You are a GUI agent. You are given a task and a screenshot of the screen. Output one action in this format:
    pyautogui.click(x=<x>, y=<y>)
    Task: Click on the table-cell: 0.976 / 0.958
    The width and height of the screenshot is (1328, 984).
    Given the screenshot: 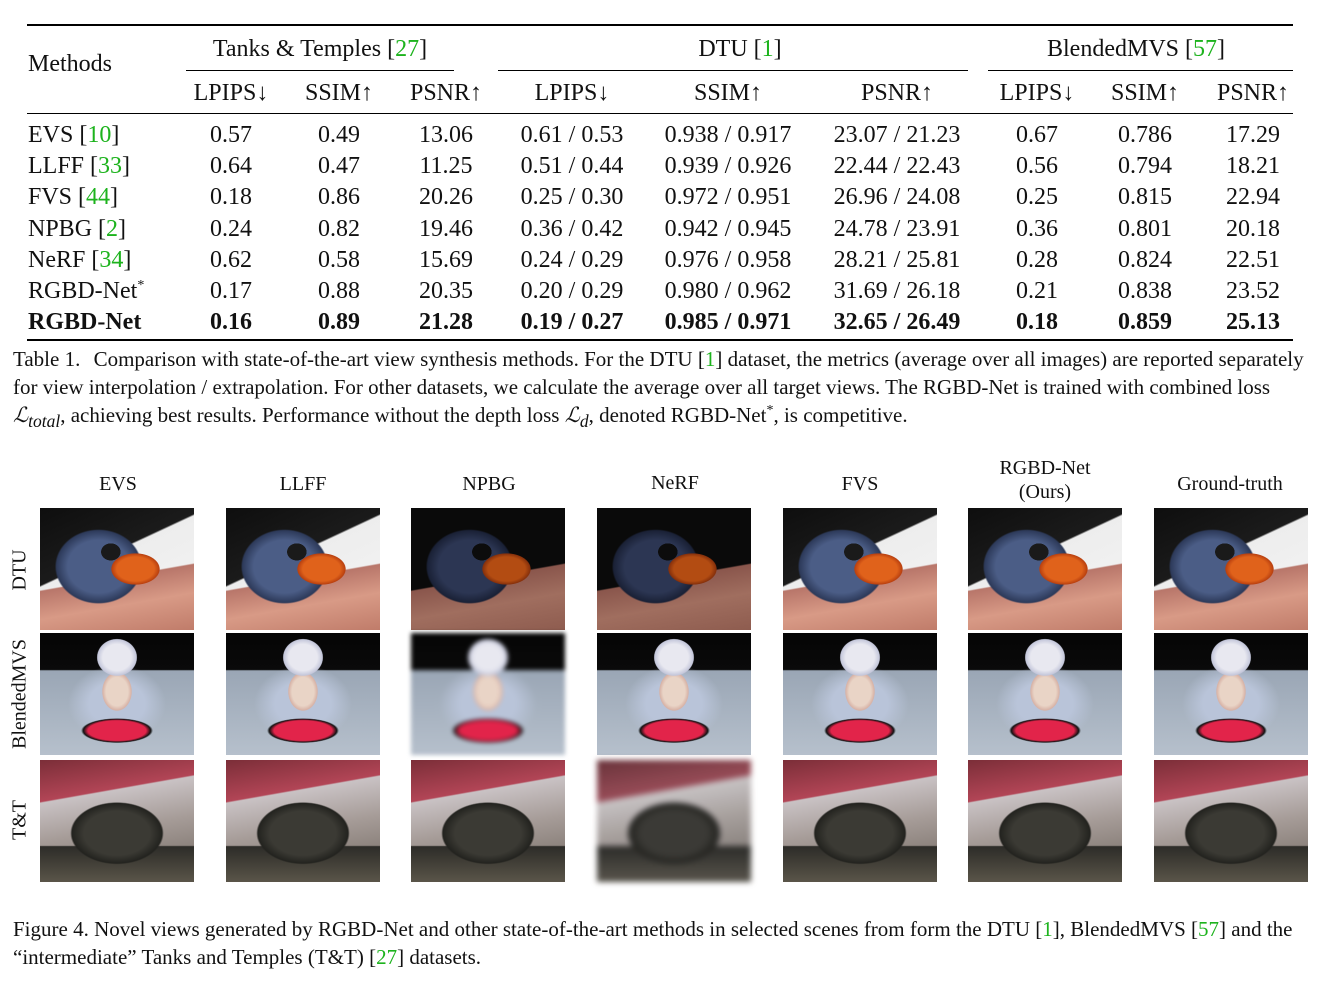 What is the action you would take?
    pyautogui.click(x=728, y=259)
    